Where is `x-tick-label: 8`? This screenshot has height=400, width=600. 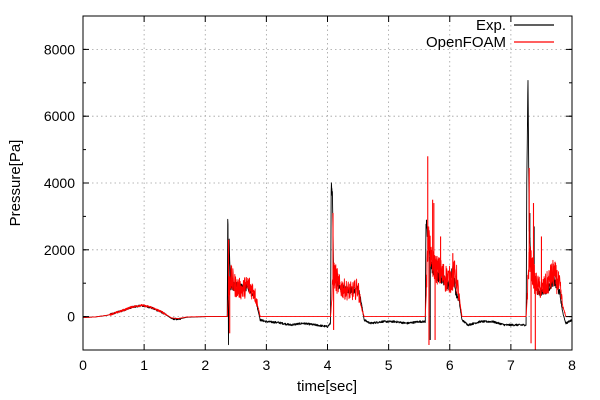 x-tick-label: 8 is located at coordinates (572, 365).